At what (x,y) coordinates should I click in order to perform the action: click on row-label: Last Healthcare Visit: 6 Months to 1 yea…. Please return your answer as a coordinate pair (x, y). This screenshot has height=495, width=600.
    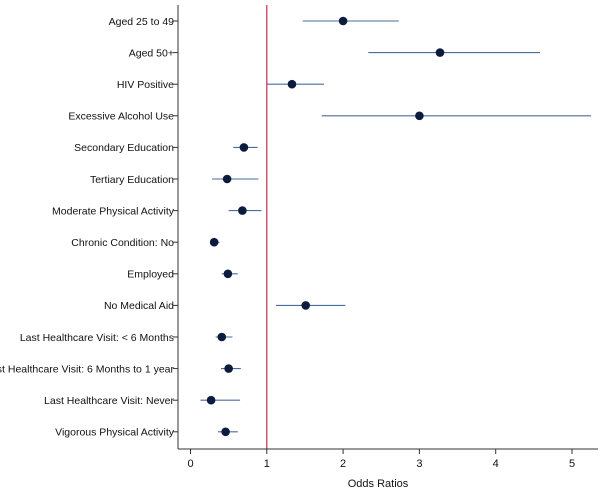
    Looking at the image, I should click on (87, 369).